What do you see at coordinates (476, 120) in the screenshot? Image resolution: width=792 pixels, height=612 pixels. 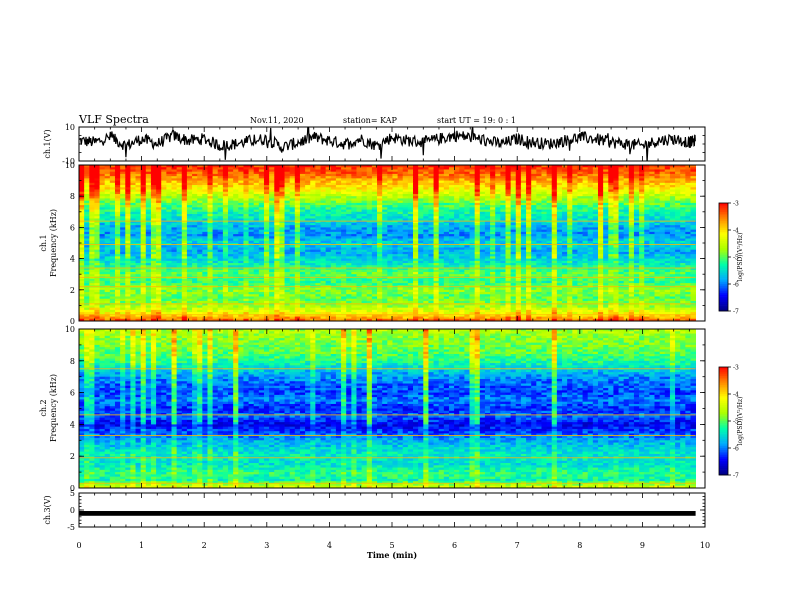 I see `start-time-label: start UT = 19: 0 : 1` at bounding box center [476, 120].